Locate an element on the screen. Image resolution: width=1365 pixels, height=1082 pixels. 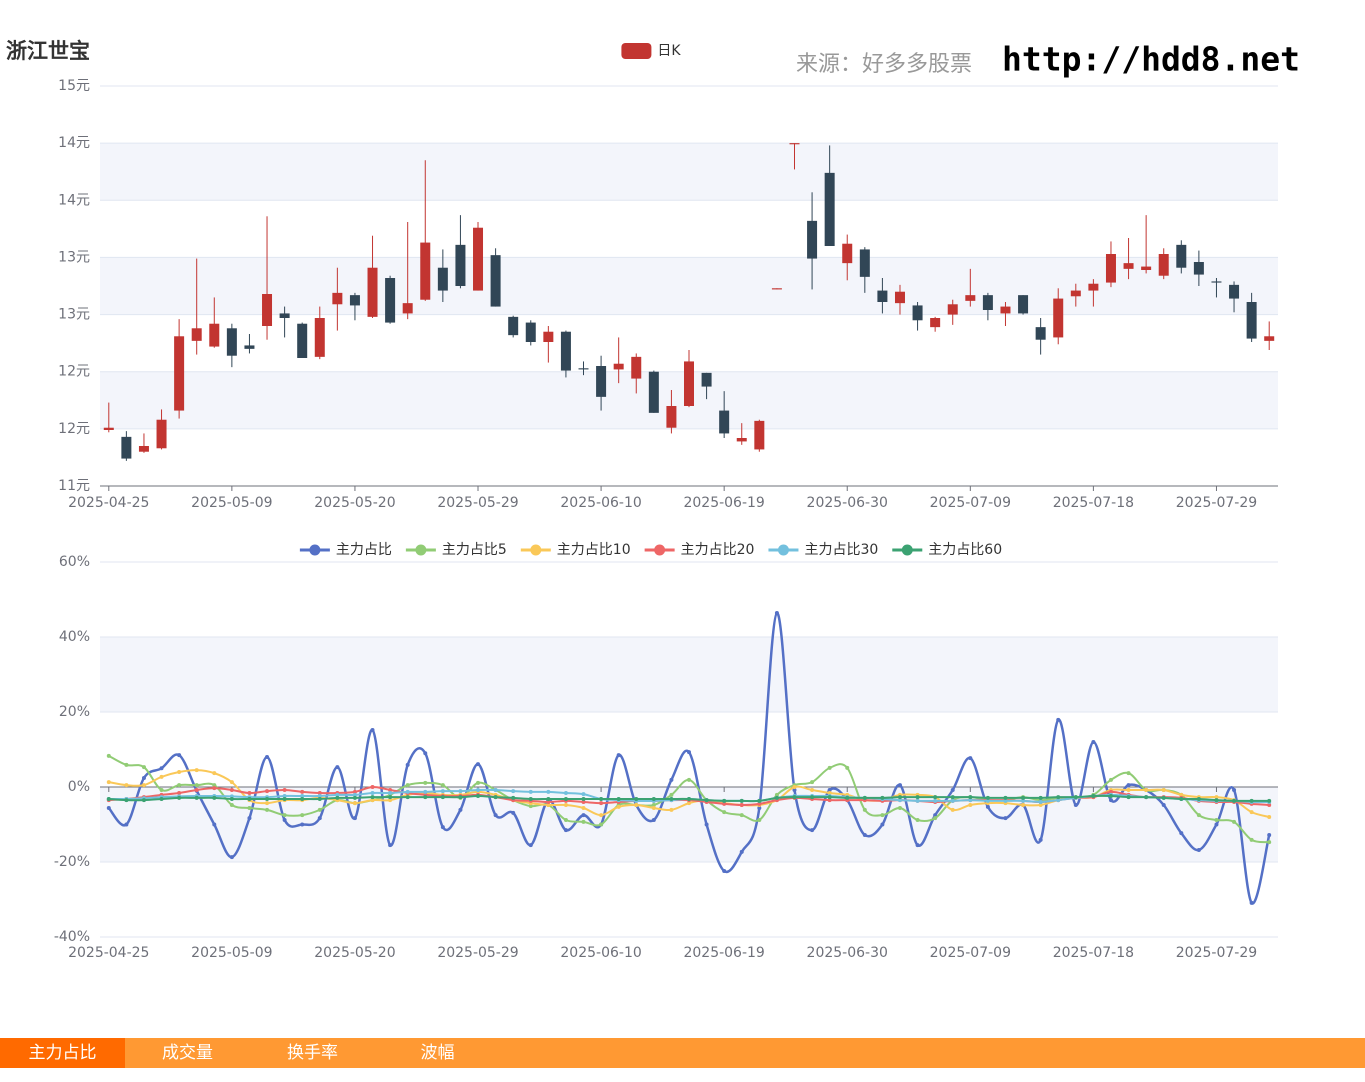
tab: 成交量 is located at coordinates (187, 1053).